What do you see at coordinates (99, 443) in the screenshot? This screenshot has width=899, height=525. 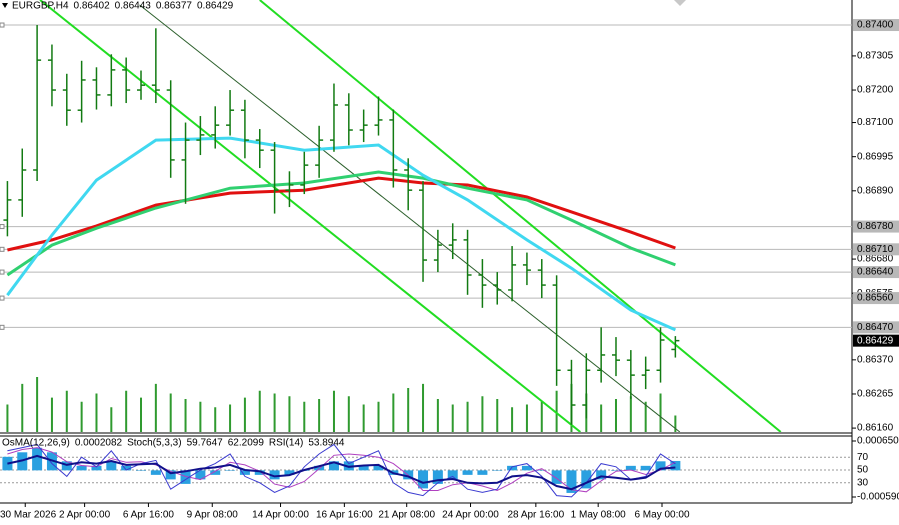 I see `osma-value: 0.0002082` at bounding box center [99, 443].